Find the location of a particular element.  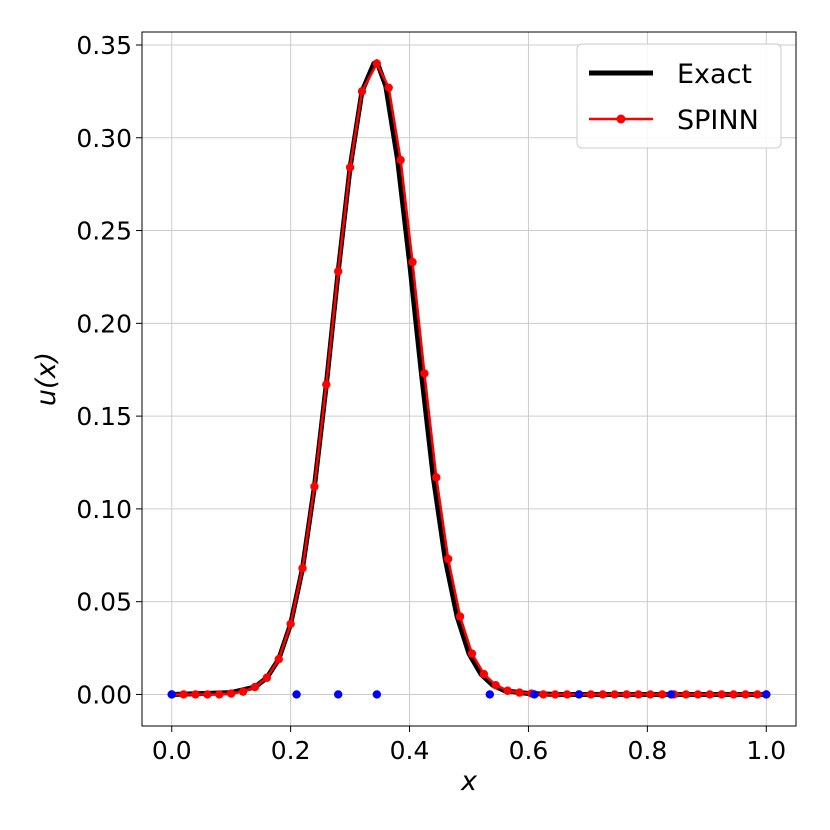

y-tick-label: 0.10 is located at coordinates (104, 509).